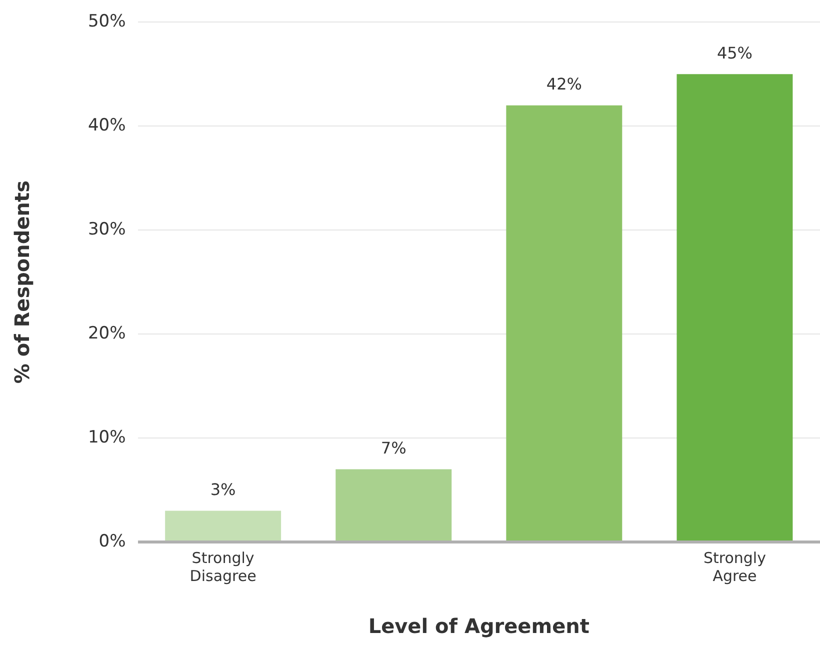 This screenshot has height=654, width=820. Describe the element at coordinates (479, 626) in the screenshot. I see `x-axis-title: Level of Agreement` at that location.